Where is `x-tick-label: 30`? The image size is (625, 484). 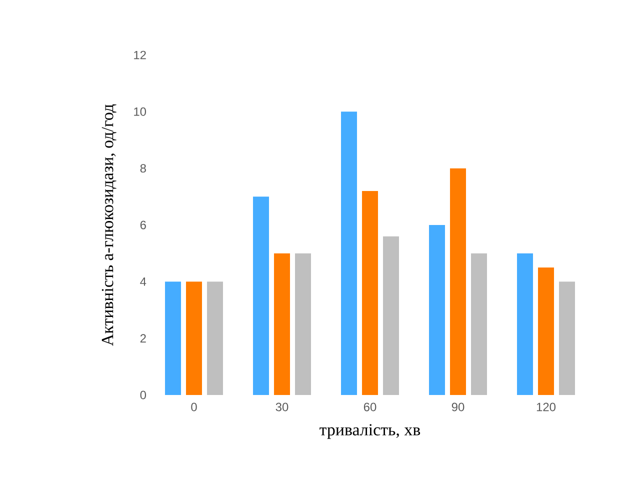
x-tick-label: 30 is located at coordinates (282, 407).